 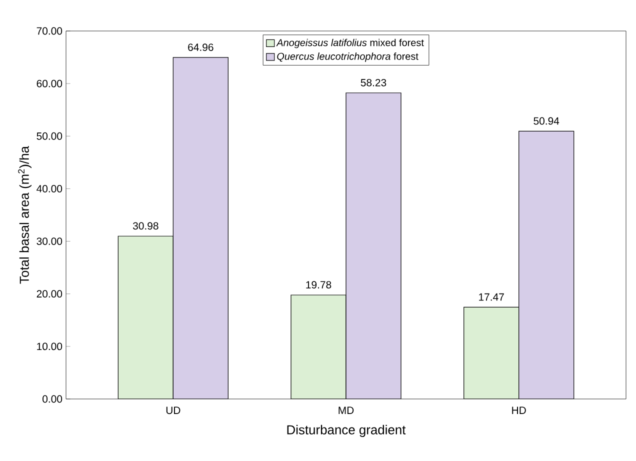 I want to click on data-label: 17.47, so click(x=491, y=297).